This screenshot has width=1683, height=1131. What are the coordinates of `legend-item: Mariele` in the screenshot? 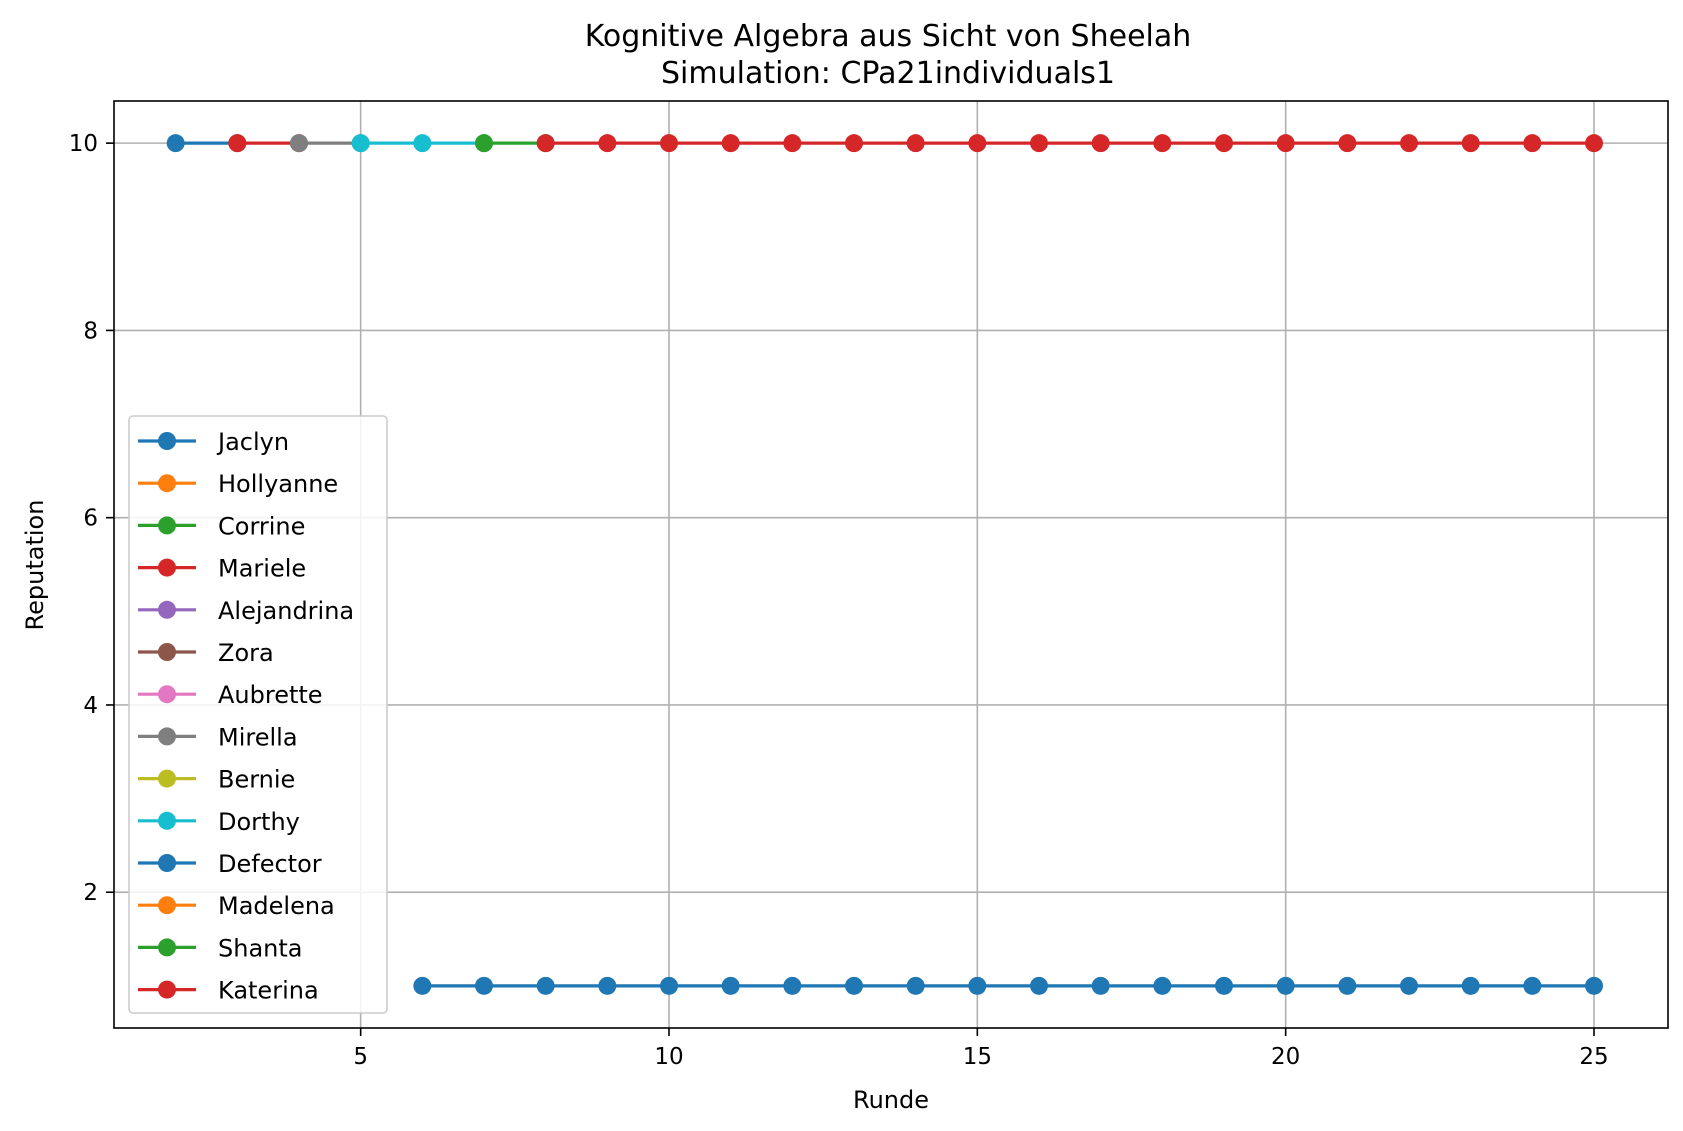 It's located at (222, 569).